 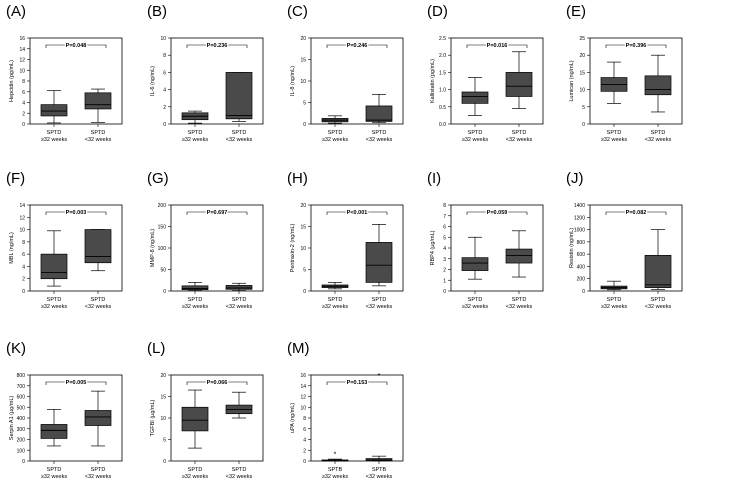 I want to click on y-tick-label: 1.0, so click(x=442, y=91).